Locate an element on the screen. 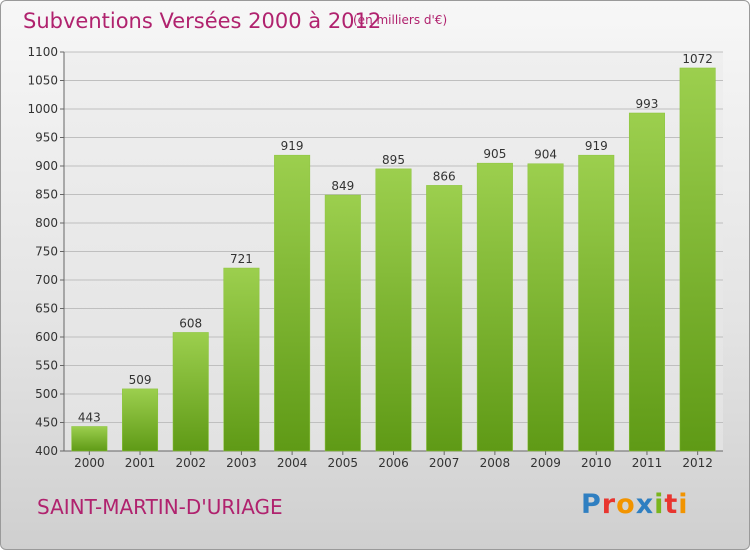  x-tick-label: 2000 is located at coordinates (89, 463).